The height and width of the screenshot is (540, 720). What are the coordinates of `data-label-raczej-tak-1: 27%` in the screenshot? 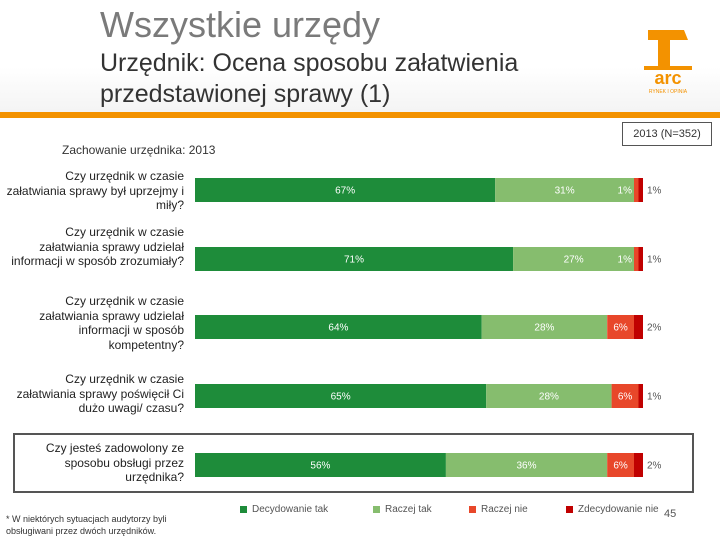 It's located at (574, 260).